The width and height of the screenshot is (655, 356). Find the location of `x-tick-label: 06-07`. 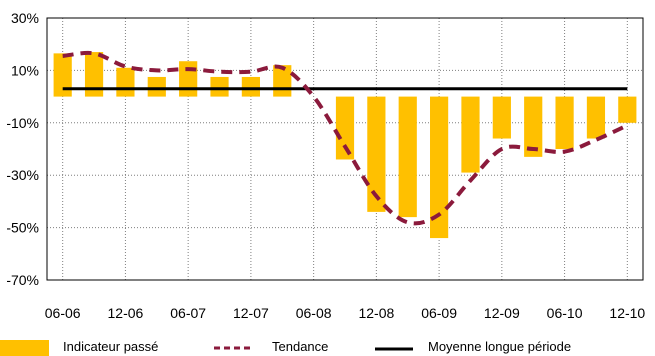

x-tick-label: 06-07 is located at coordinates (188, 313).